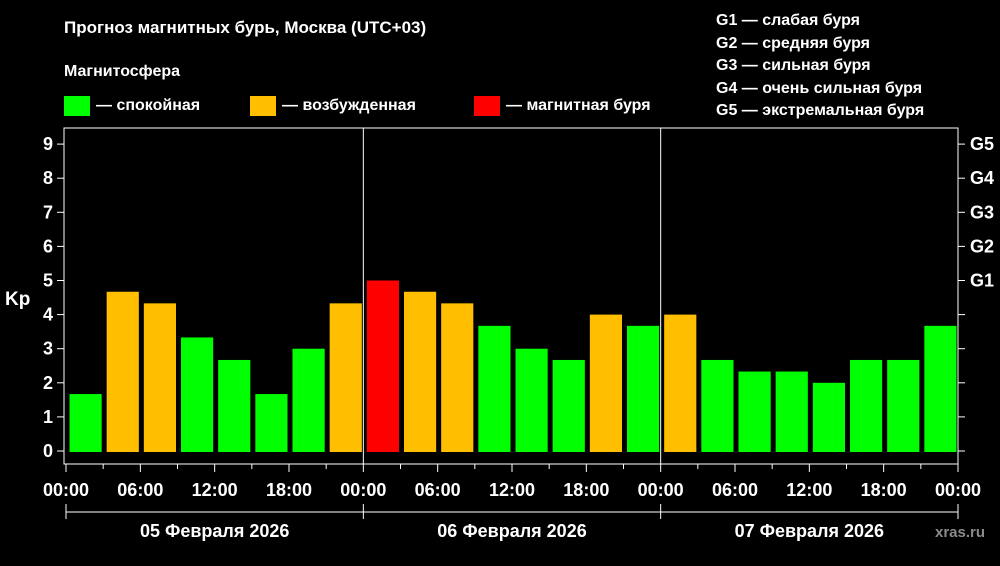 The width and height of the screenshot is (1000, 566). I want to click on y-tick-label: 2, so click(48, 383).